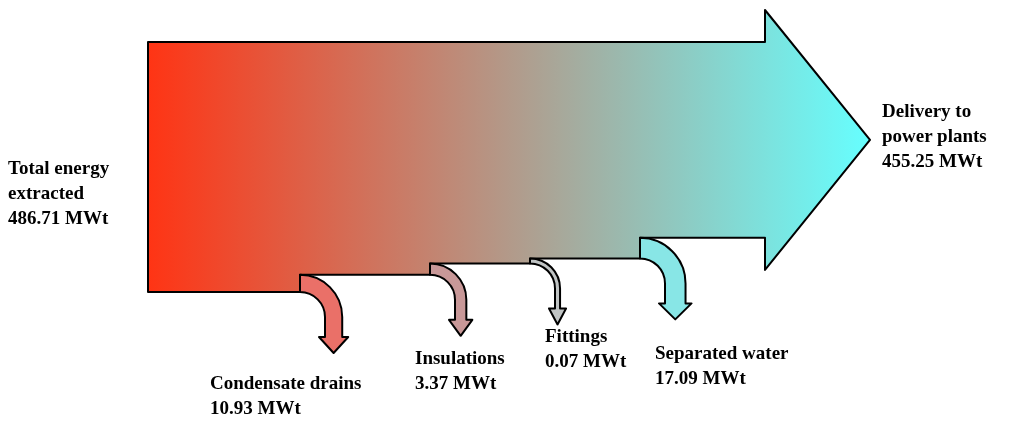 The height and width of the screenshot is (445, 1024). I want to click on data-label: 17.09 MWt, so click(701, 378).